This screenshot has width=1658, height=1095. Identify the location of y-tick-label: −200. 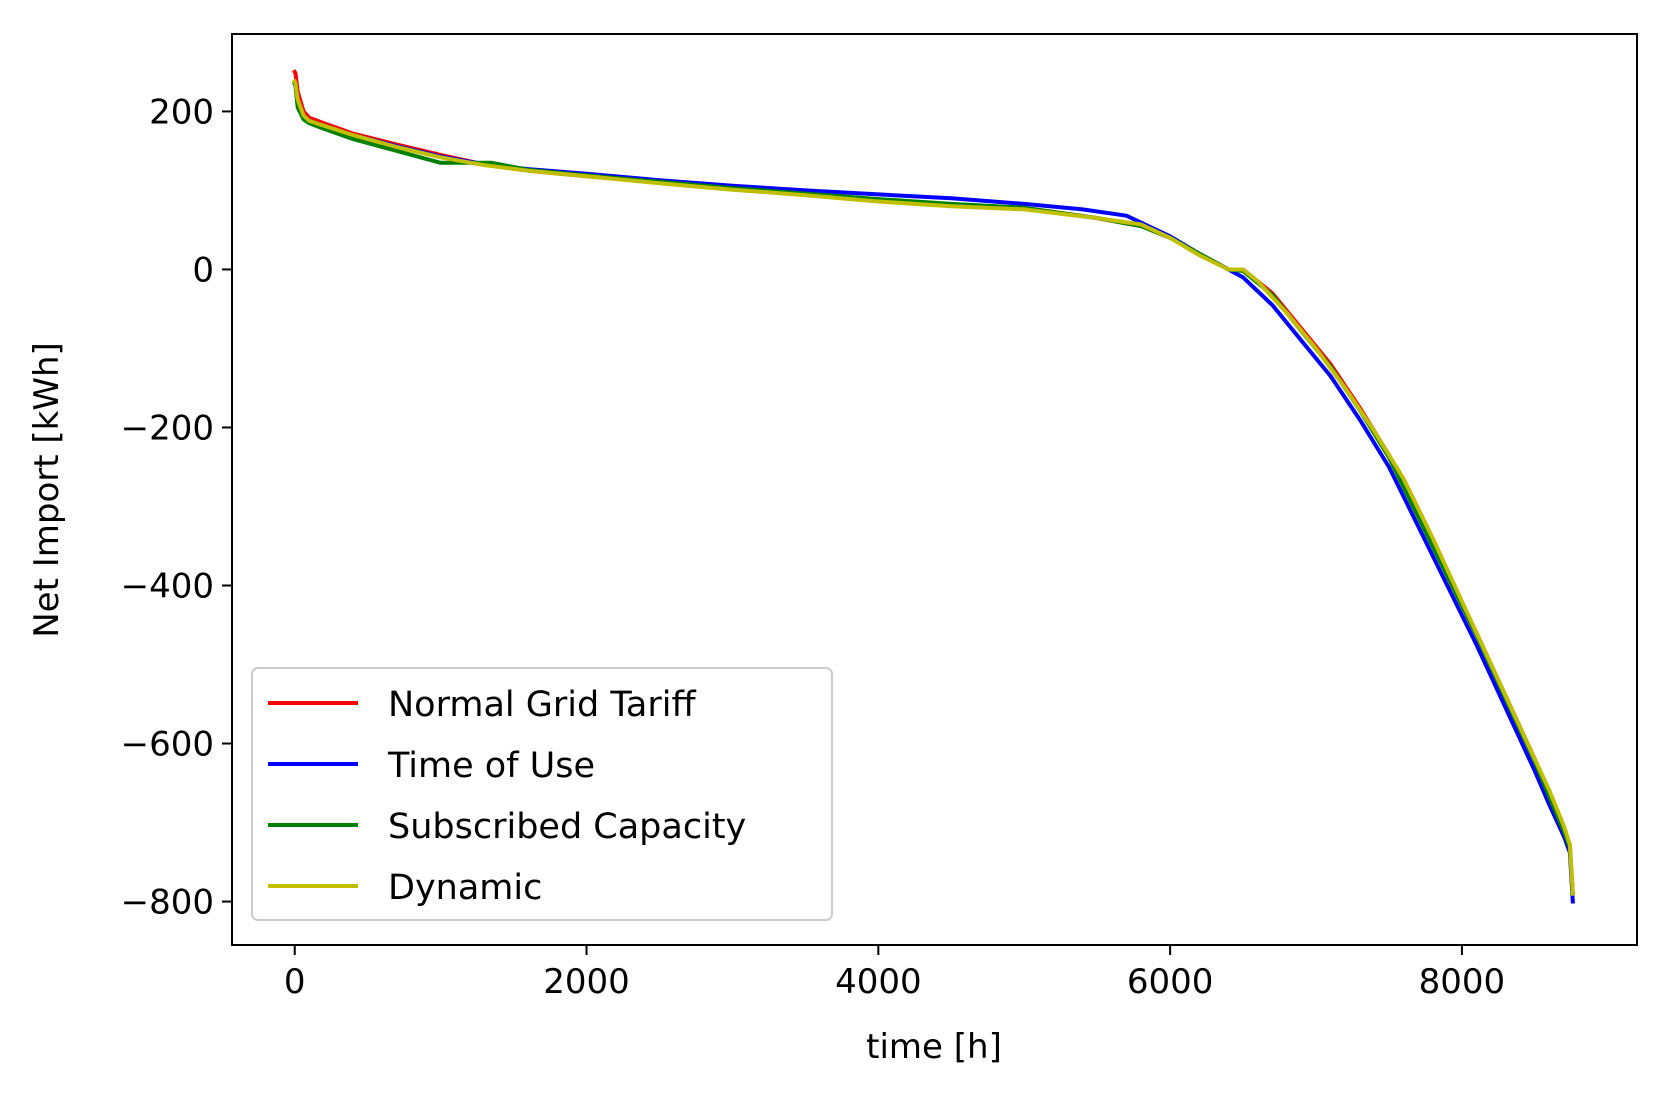
(167, 428).